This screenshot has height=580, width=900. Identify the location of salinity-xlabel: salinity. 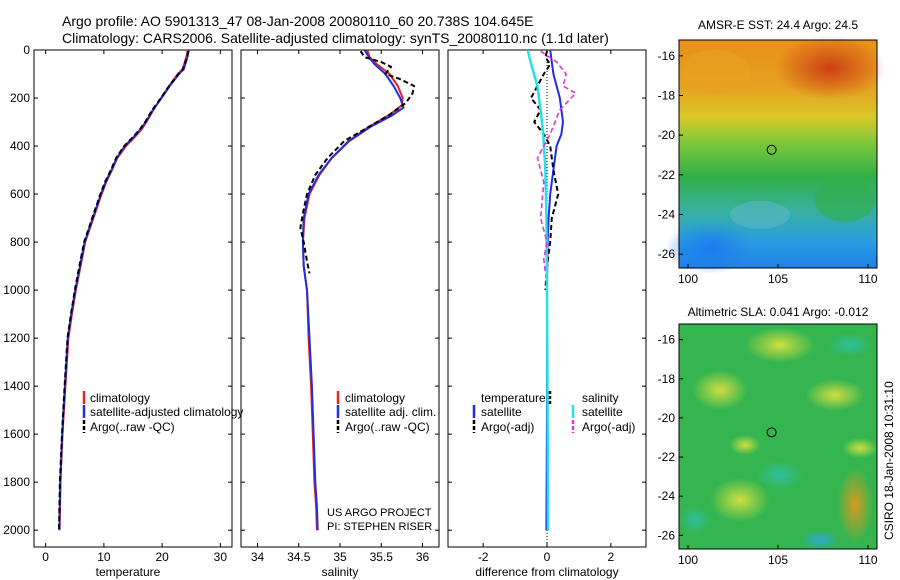
(340, 572).